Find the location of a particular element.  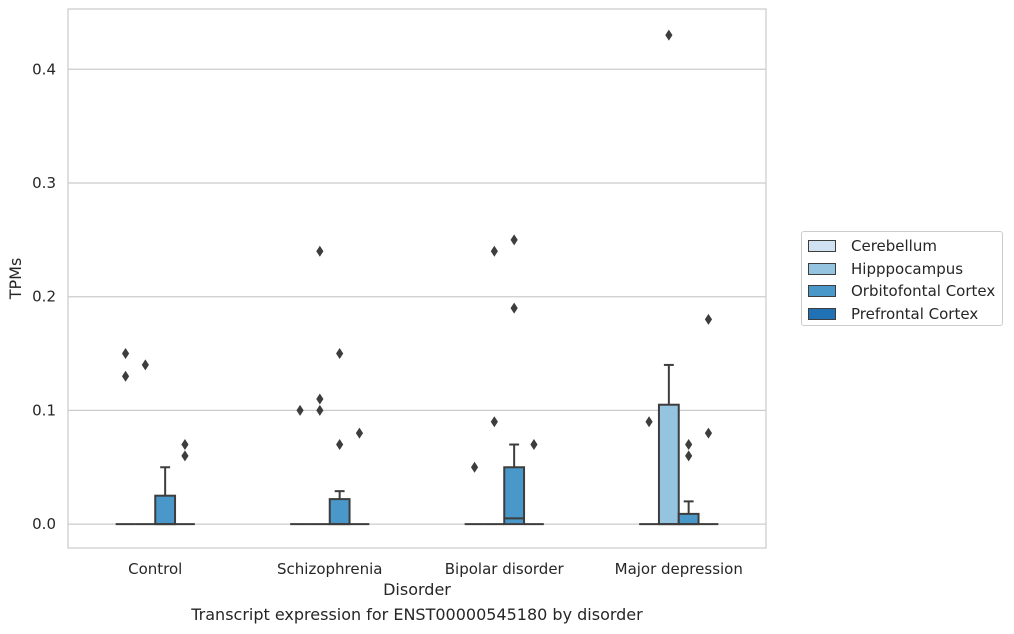

y-tick-label: 0.2 is located at coordinates (44, 297).